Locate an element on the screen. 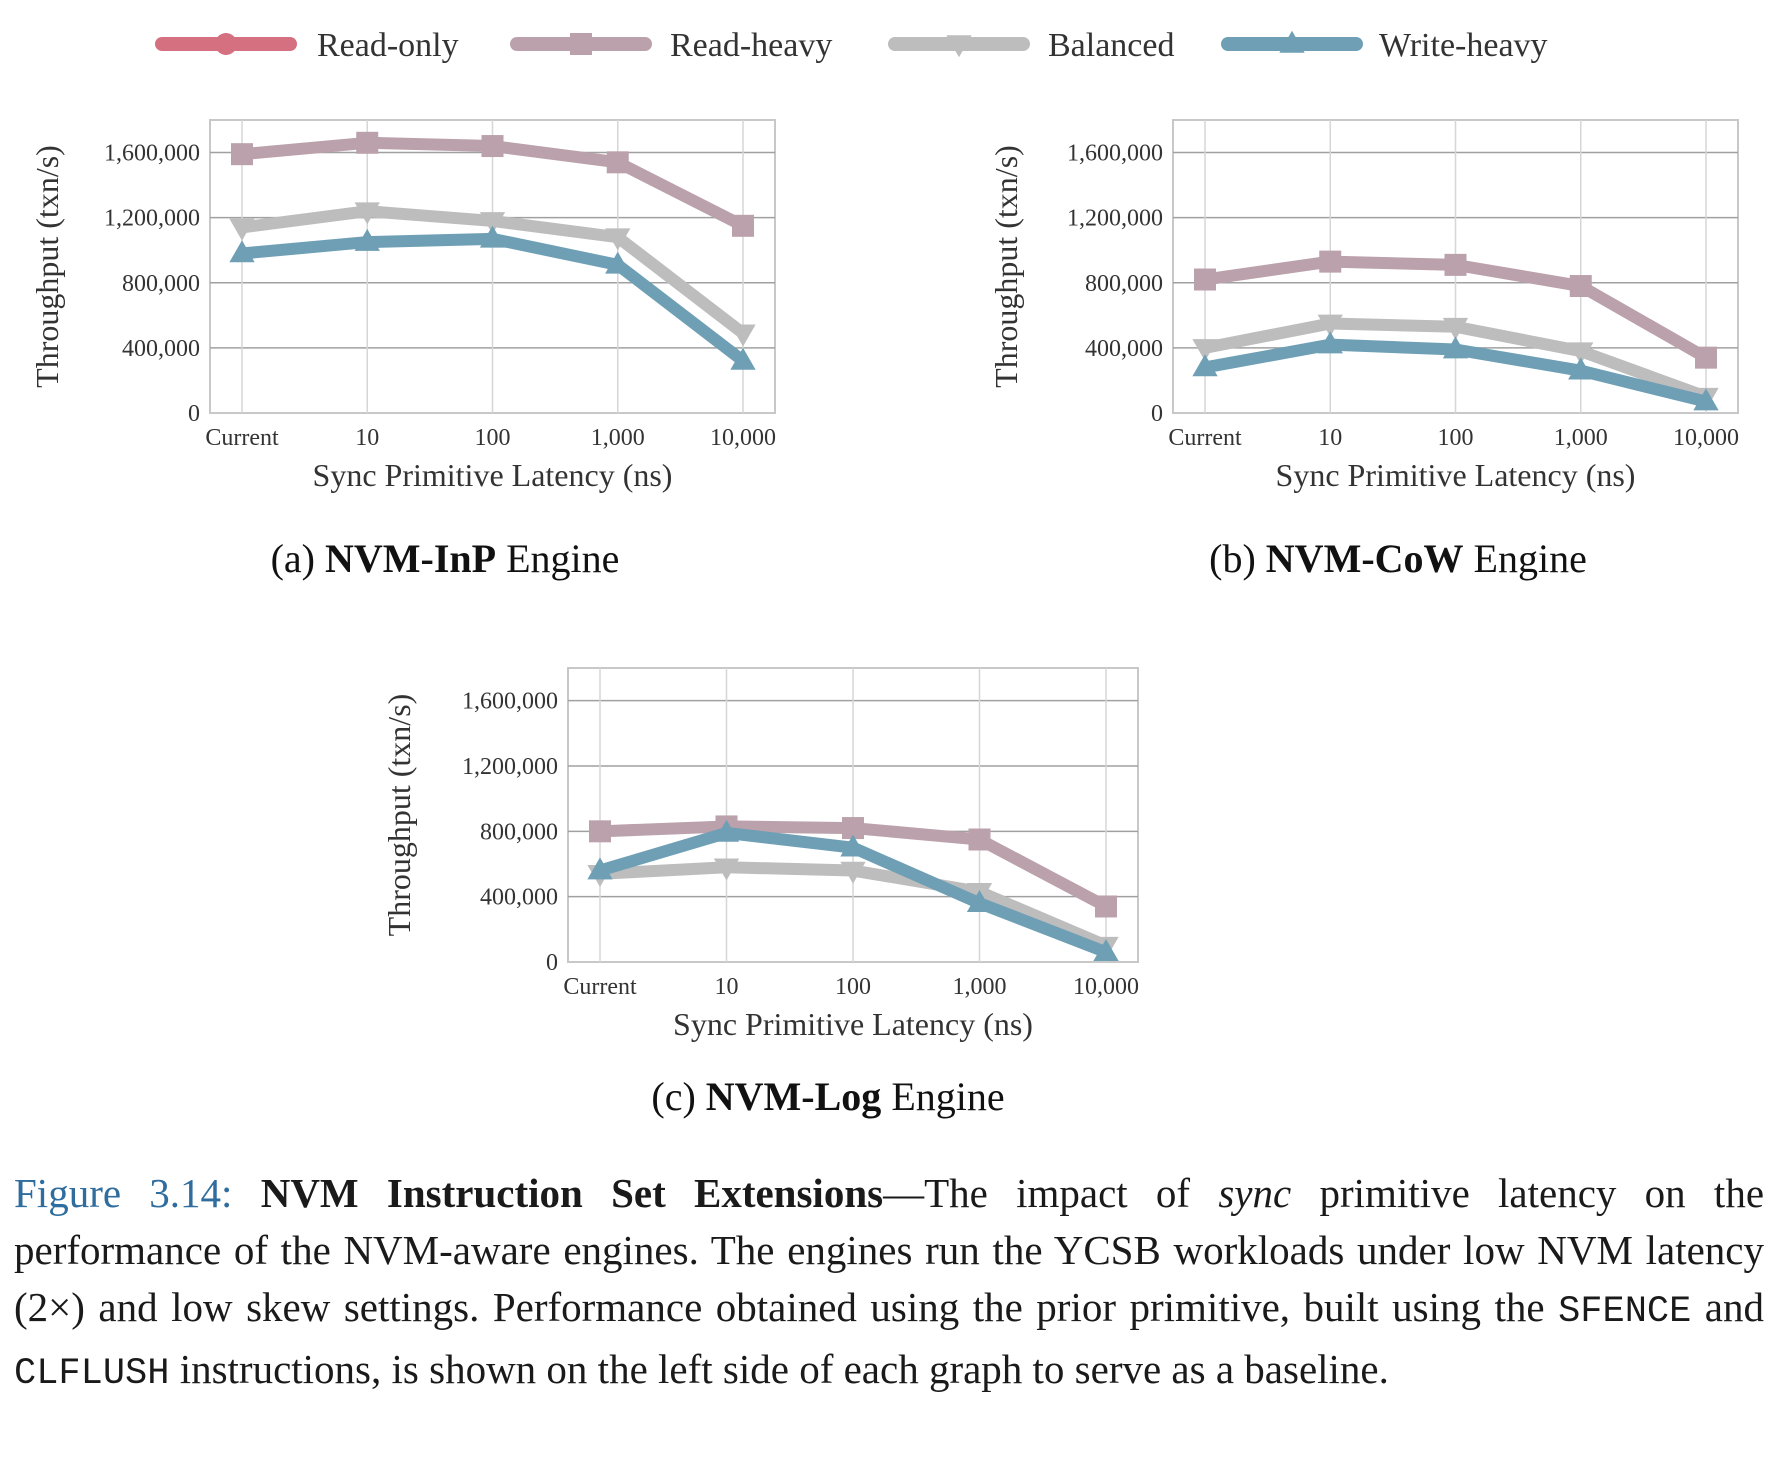 The width and height of the screenshot is (1776, 1459). legend-label-read-only: Read-only is located at coordinates (388, 45).